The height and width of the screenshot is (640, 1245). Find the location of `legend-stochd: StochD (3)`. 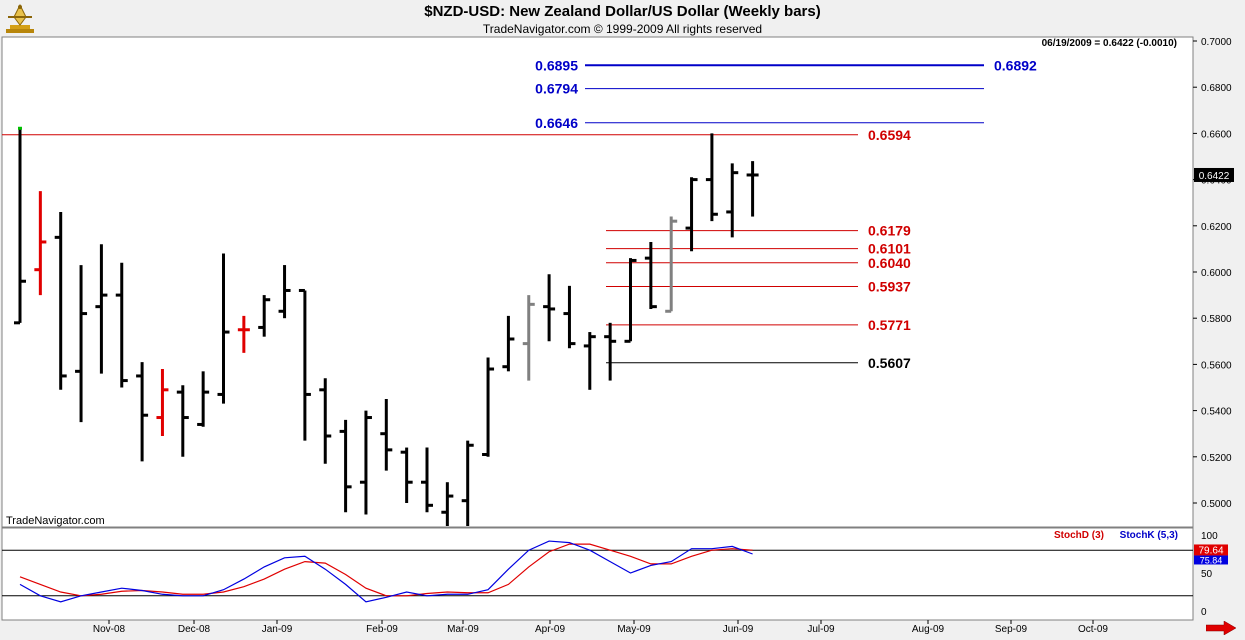

legend-stochd: StochD (3) is located at coordinates (1079, 535).